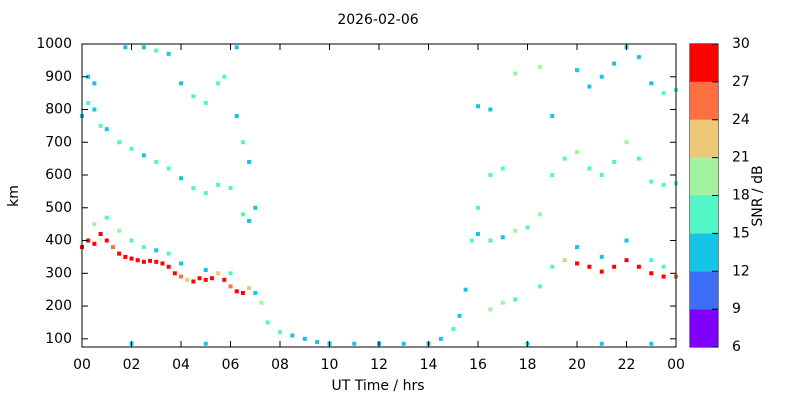 The width and height of the screenshot is (800, 400). What do you see at coordinates (741, 82) in the screenshot?
I see `colorbar-tick-label: 27` at bounding box center [741, 82].